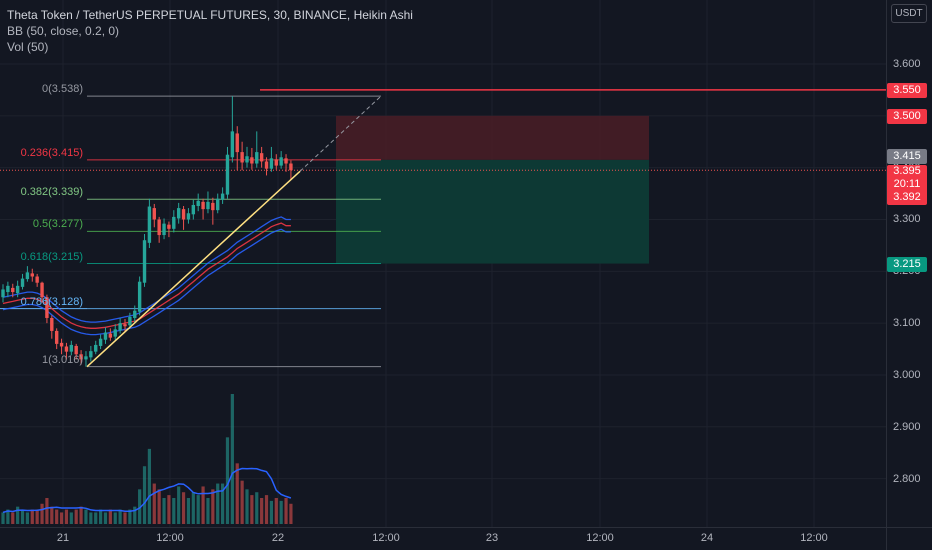 This screenshot has width=932, height=550. I want to click on take-profit-zone, so click(492, 211).